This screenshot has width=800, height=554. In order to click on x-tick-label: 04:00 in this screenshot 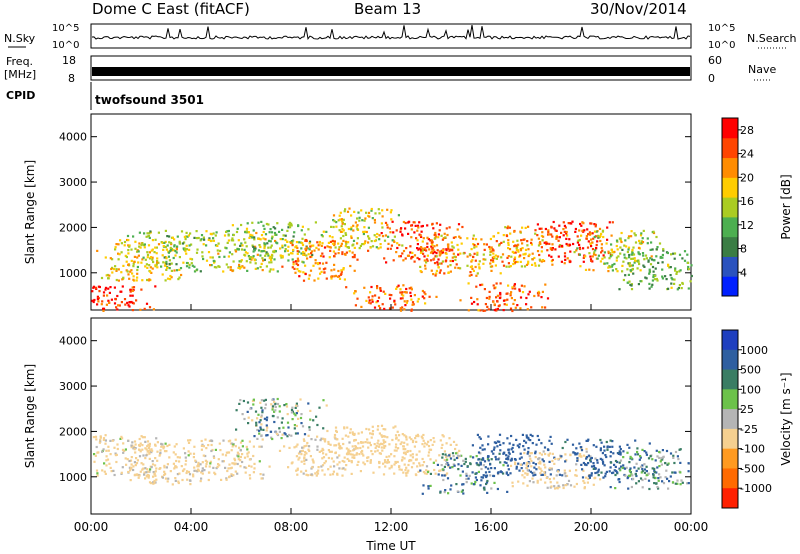, I will do `click(191, 527)`.